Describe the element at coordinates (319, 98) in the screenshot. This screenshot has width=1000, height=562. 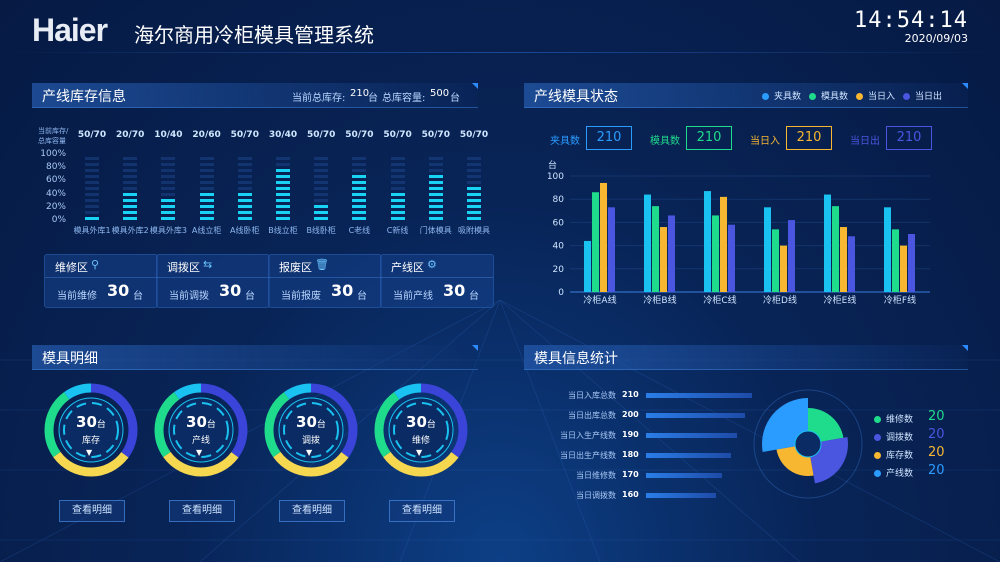
I see `total-stock-label: 当前总库存:` at that location.